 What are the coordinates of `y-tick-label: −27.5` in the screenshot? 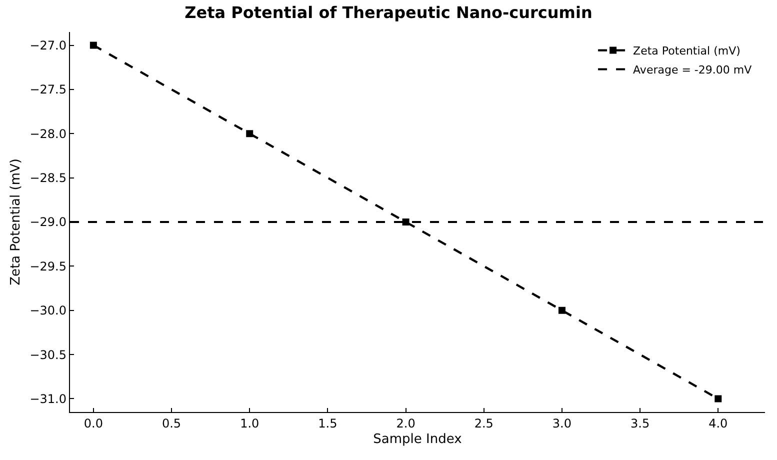 It's located at (48, 89).